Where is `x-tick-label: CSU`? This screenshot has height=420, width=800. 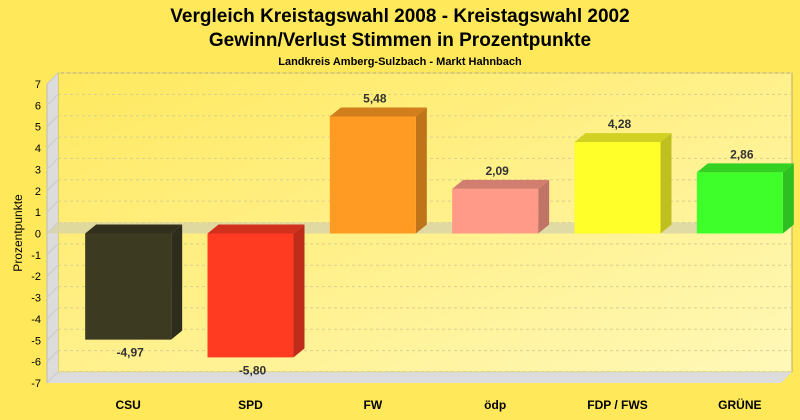
x-tick-label: CSU is located at coordinates (127, 405).